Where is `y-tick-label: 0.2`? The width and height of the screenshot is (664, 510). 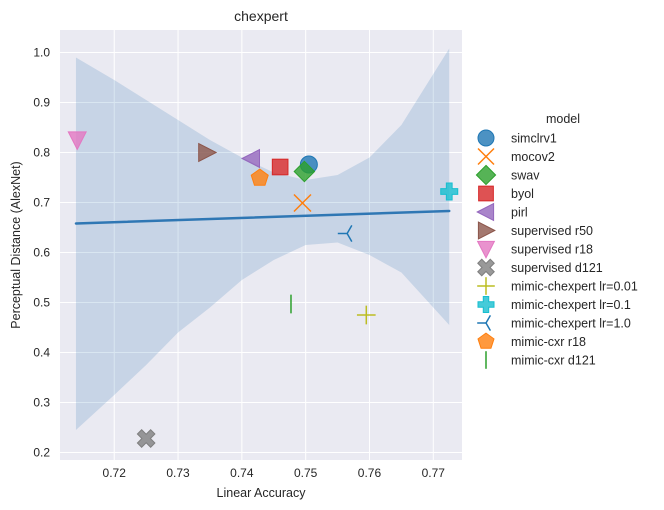
y-tick-label: 0.2 is located at coordinates (41, 453).